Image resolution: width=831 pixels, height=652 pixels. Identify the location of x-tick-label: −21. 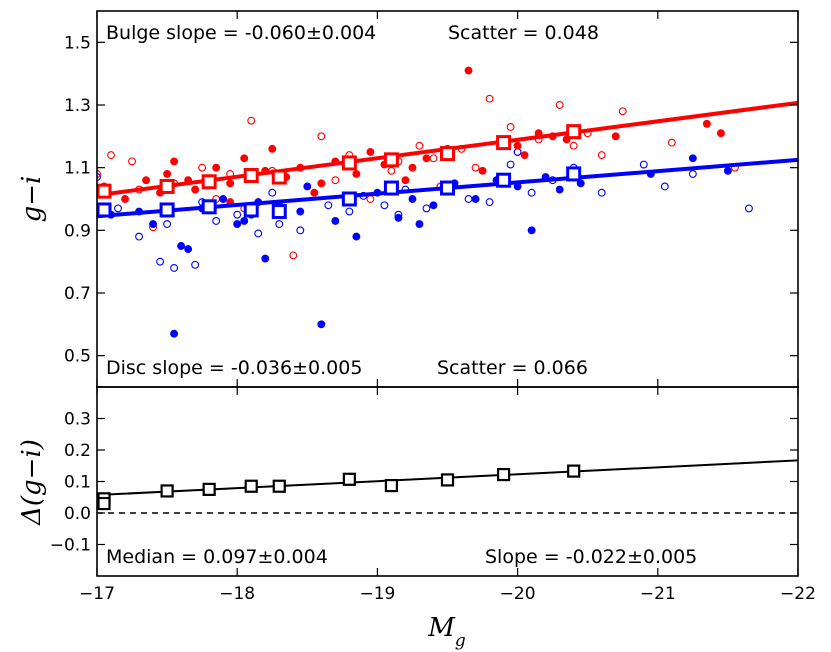
(658, 594).